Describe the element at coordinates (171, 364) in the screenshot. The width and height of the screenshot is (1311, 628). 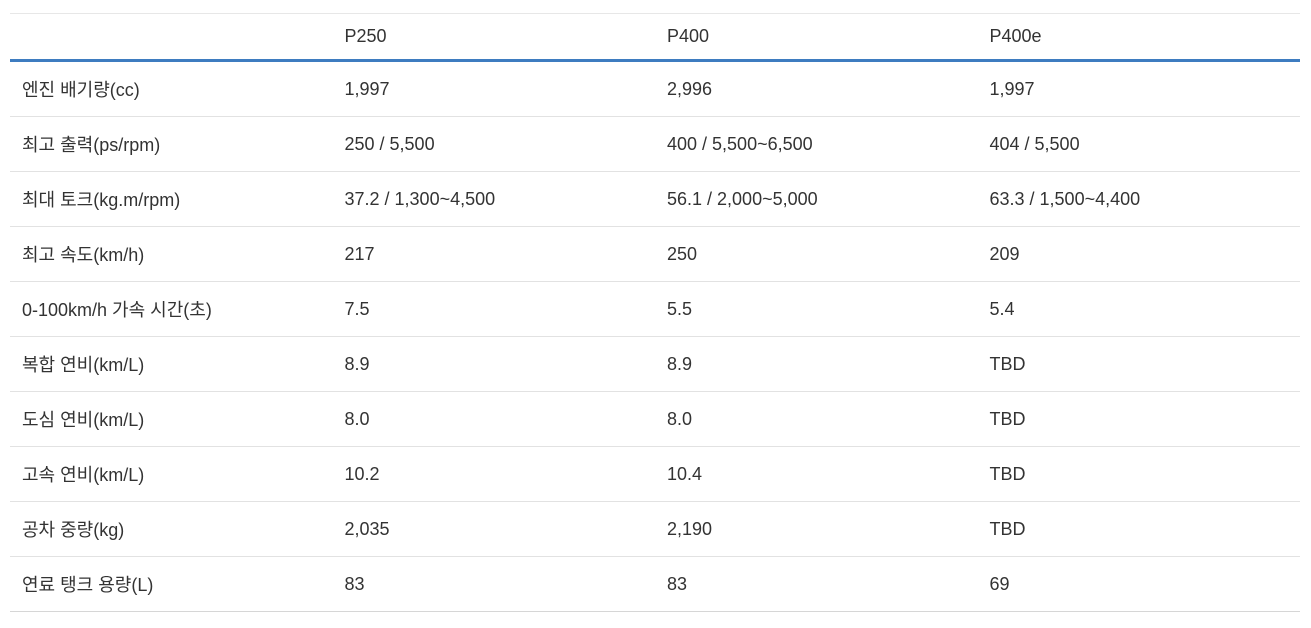
I see `row-label: 복합 연비(km/L)` at that location.